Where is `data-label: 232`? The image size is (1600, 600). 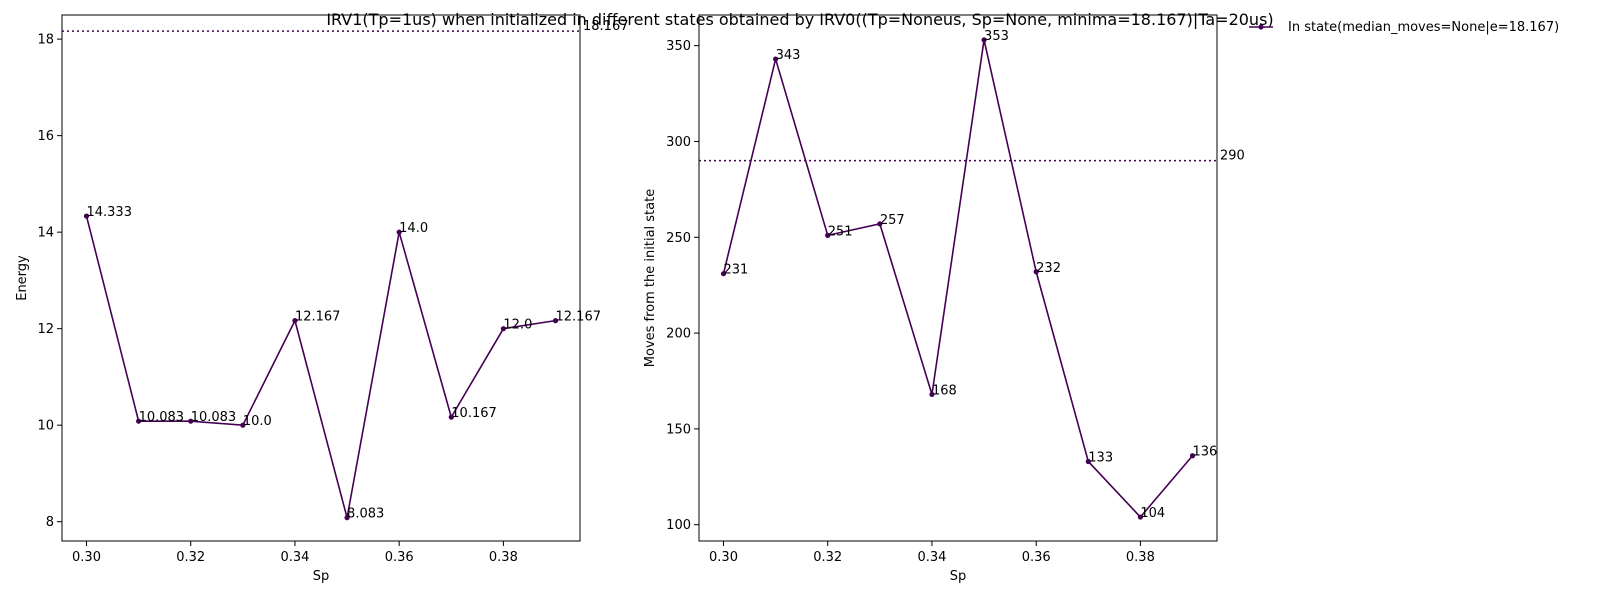
data-label: 232 is located at coordinates (1048, 268).